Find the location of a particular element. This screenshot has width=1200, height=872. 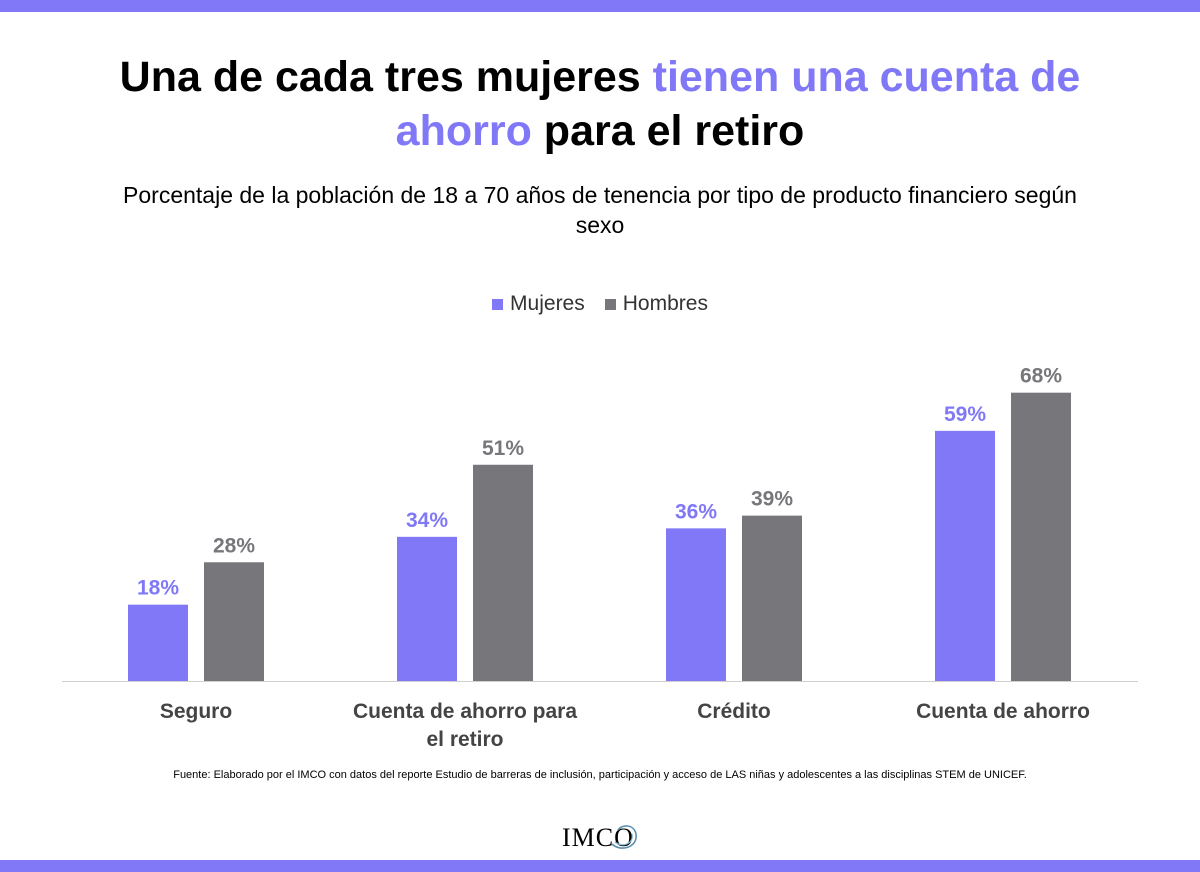

legend-label-mujeres: Mujeres is located at coordinates (547, 303).